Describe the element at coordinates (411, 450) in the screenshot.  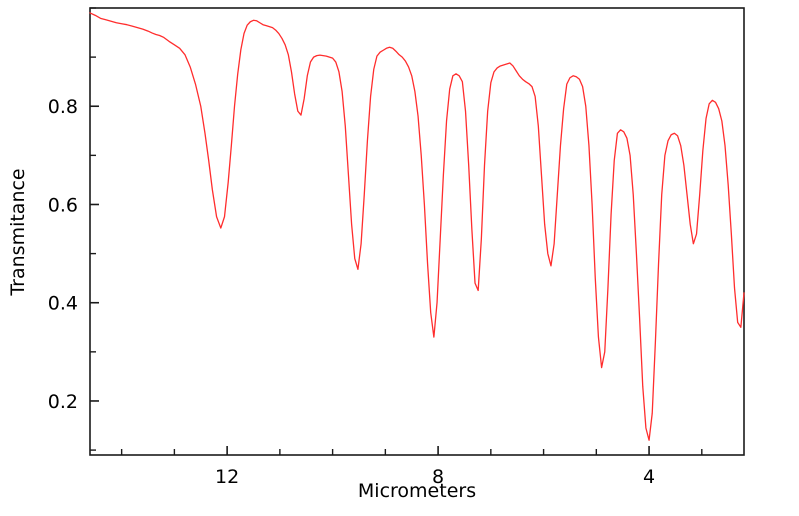
I see `x-axis-ticks` at that location.